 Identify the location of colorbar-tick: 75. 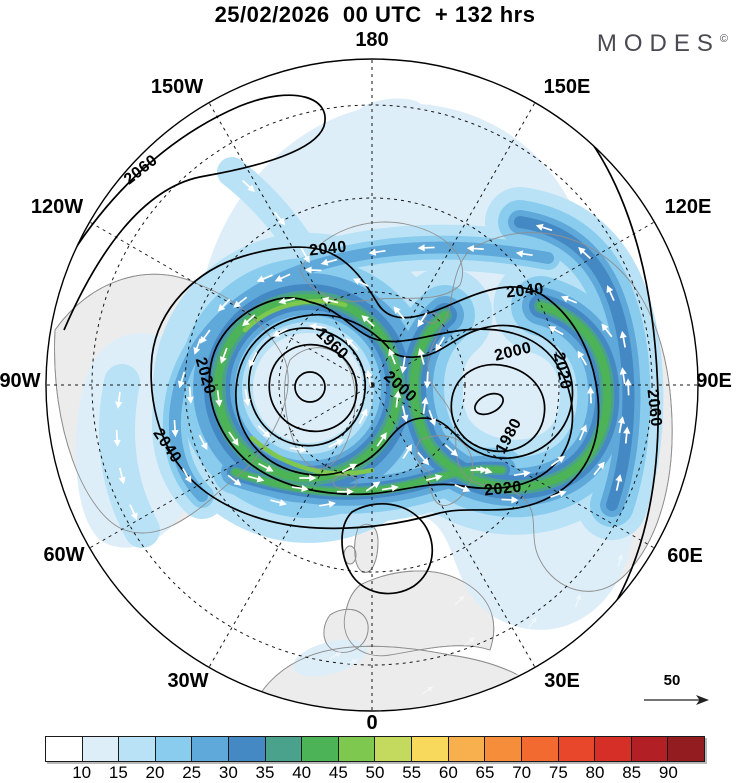
(558, 773).